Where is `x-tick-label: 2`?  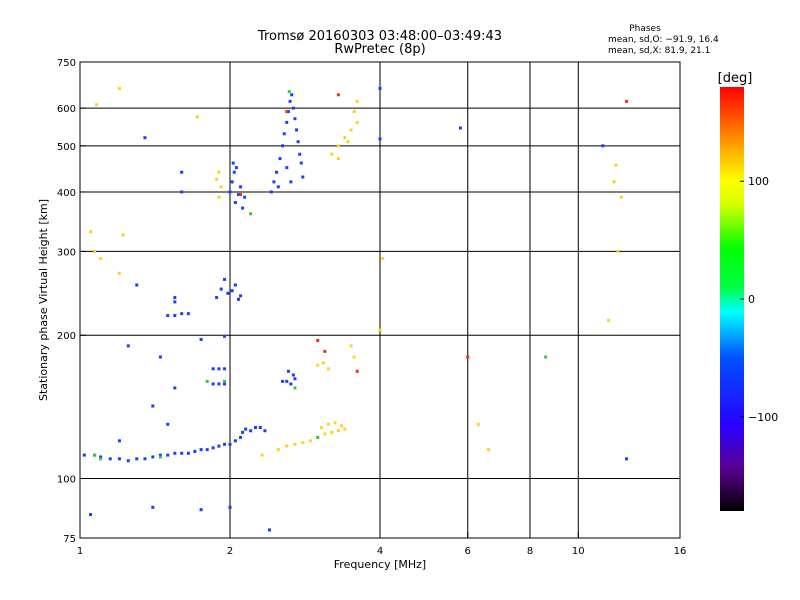
x-tick-label: 2 is located at coordinates (230, 551).